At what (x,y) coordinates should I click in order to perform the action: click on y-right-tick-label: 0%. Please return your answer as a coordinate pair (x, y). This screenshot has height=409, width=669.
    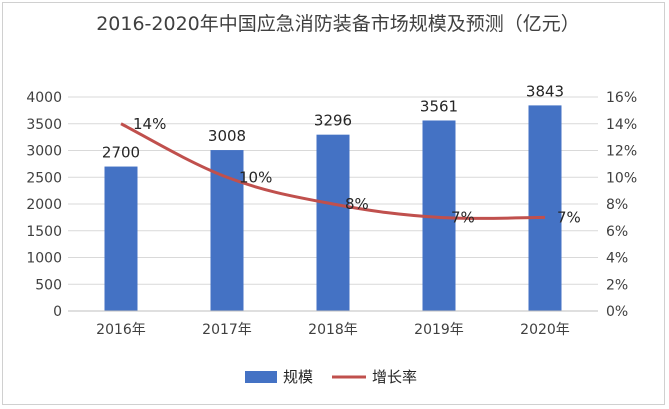
    Looking at the image, I should click on (617, 312).